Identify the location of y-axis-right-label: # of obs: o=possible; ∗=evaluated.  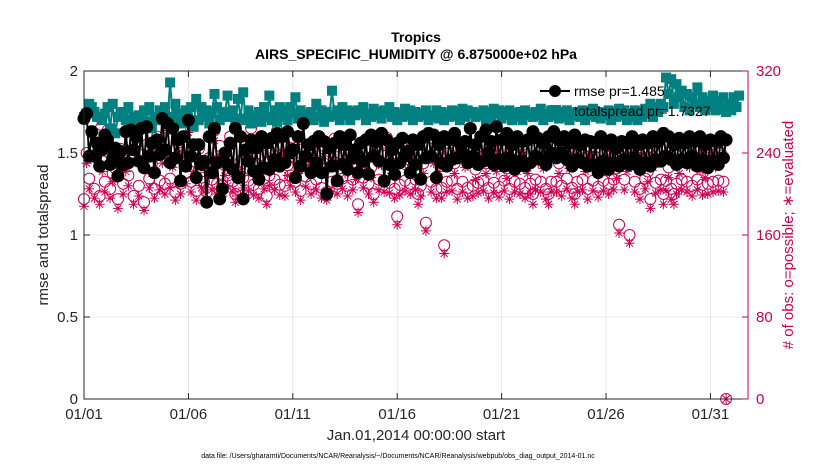
(788, 235).